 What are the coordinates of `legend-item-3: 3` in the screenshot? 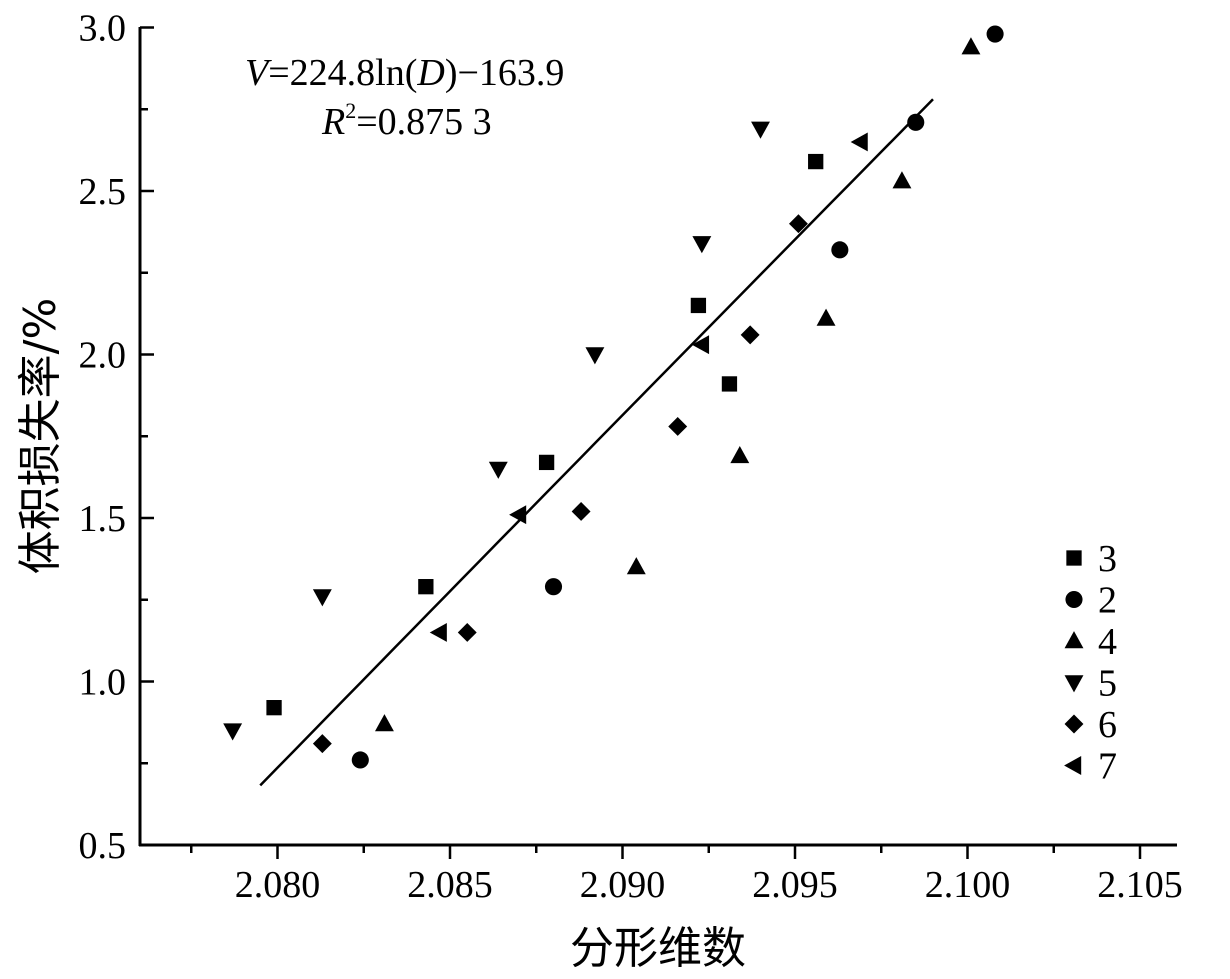 It's located at (1091, 559).